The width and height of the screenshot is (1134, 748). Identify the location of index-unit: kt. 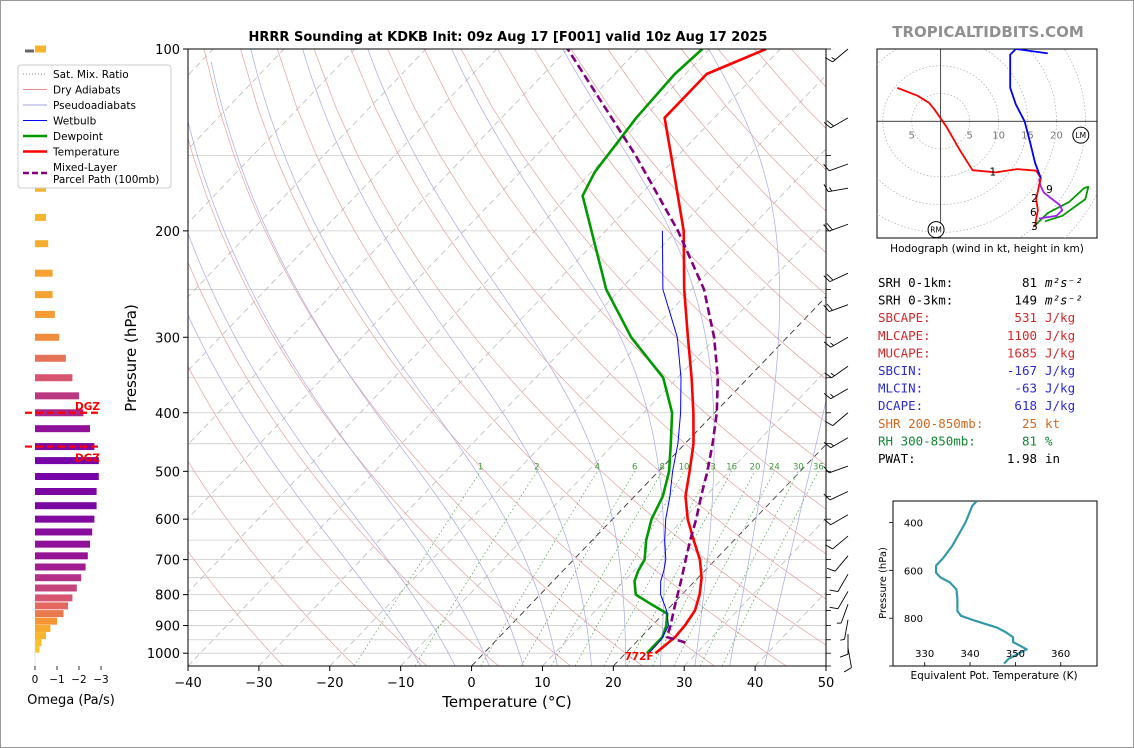
(1052, 423).